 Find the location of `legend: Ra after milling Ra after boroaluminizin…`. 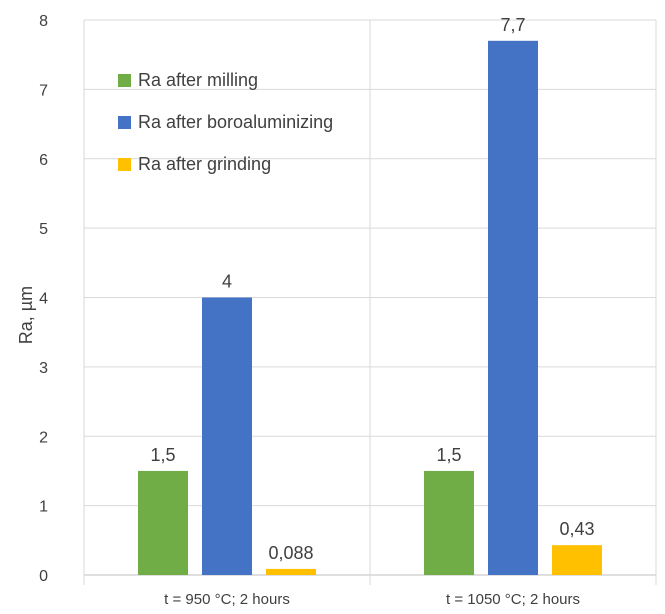

legend: Ra after milling Ra after boroaluminizin… is located at coordinates (225, 129).